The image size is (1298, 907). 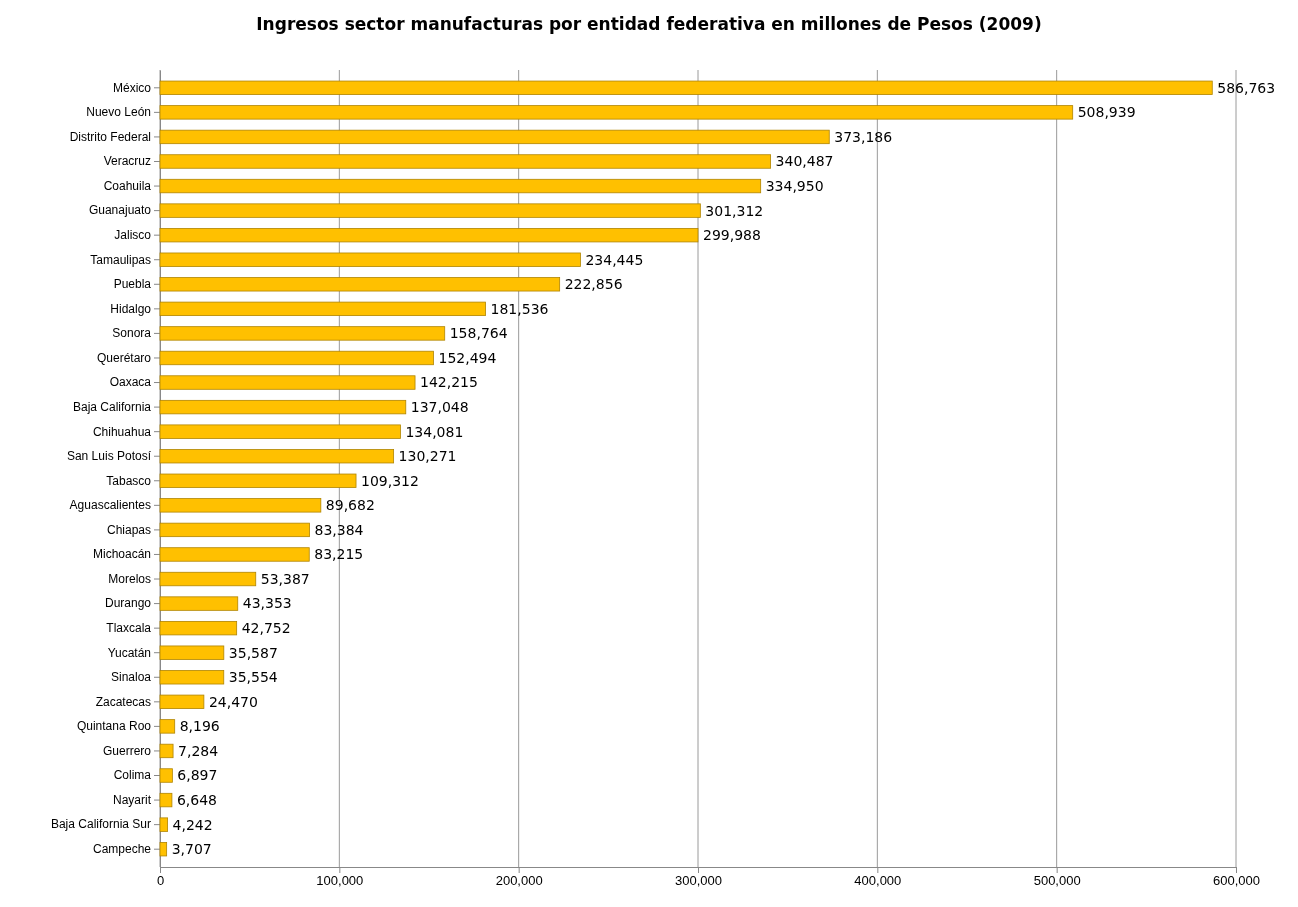 What do you see at coordinates (122, 431) in the screenshot?
I see `y-tick-label: Chihuahua` at bounding box center [122, 431].